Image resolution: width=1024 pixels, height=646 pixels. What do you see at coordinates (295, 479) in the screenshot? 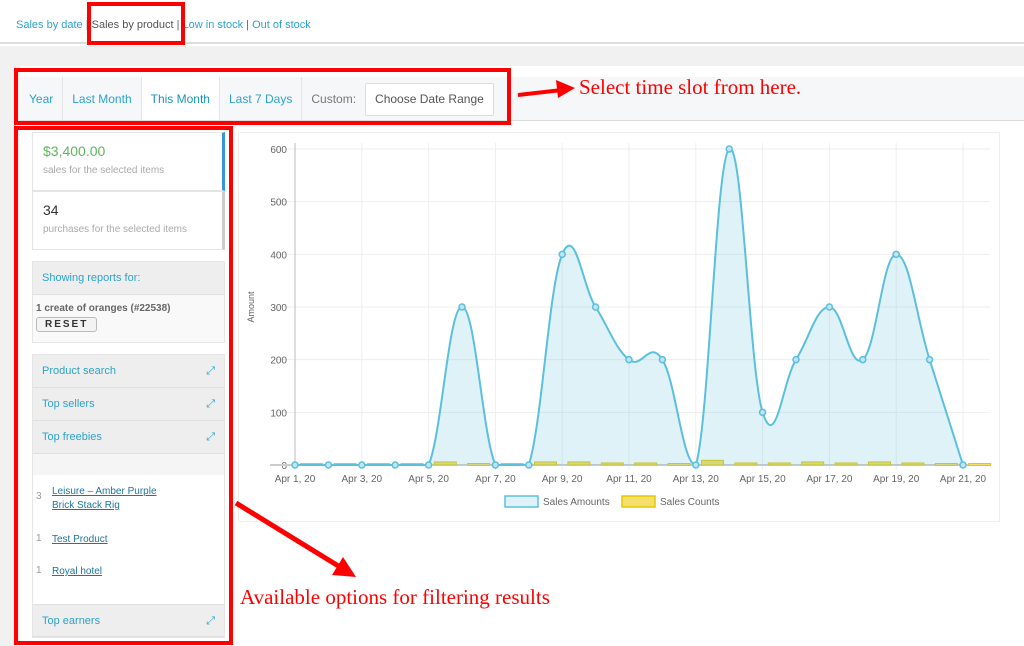
I see `x-tick-label: Apr 1, 20` at bounding box center [295, 479].